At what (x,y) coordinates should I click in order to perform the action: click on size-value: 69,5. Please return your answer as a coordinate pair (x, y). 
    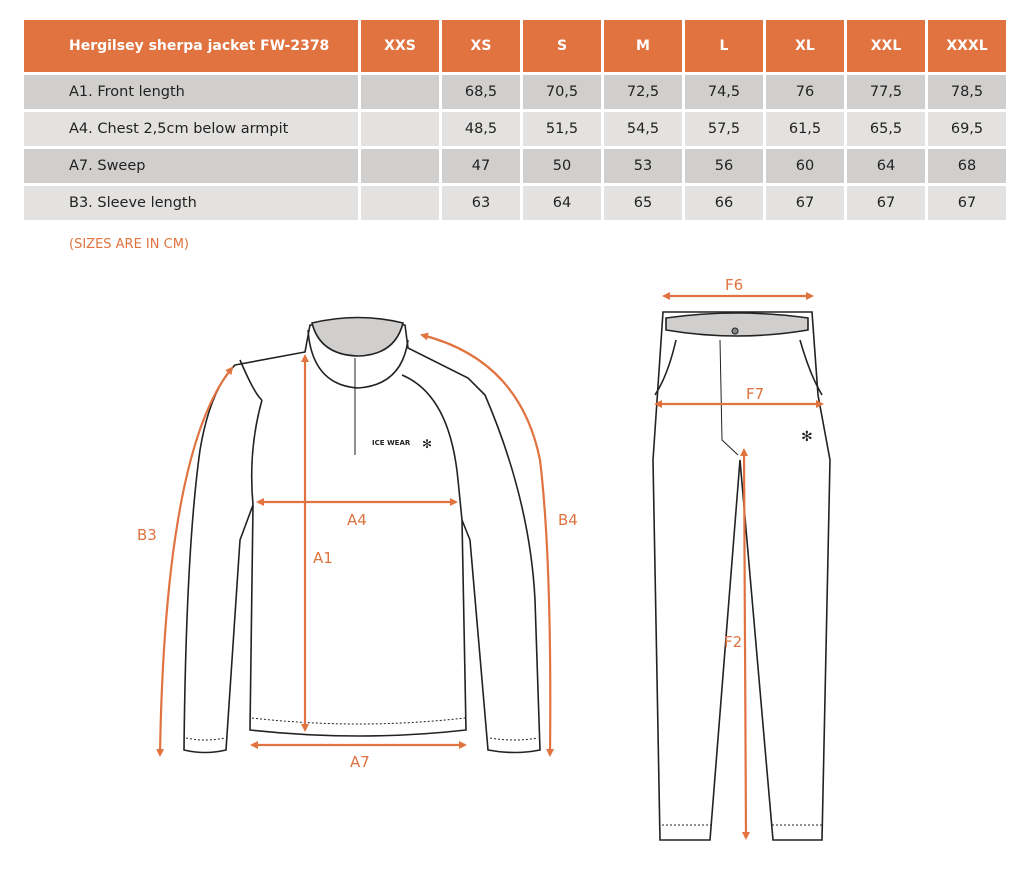
    Looking at the image, I should click on (967, 129).